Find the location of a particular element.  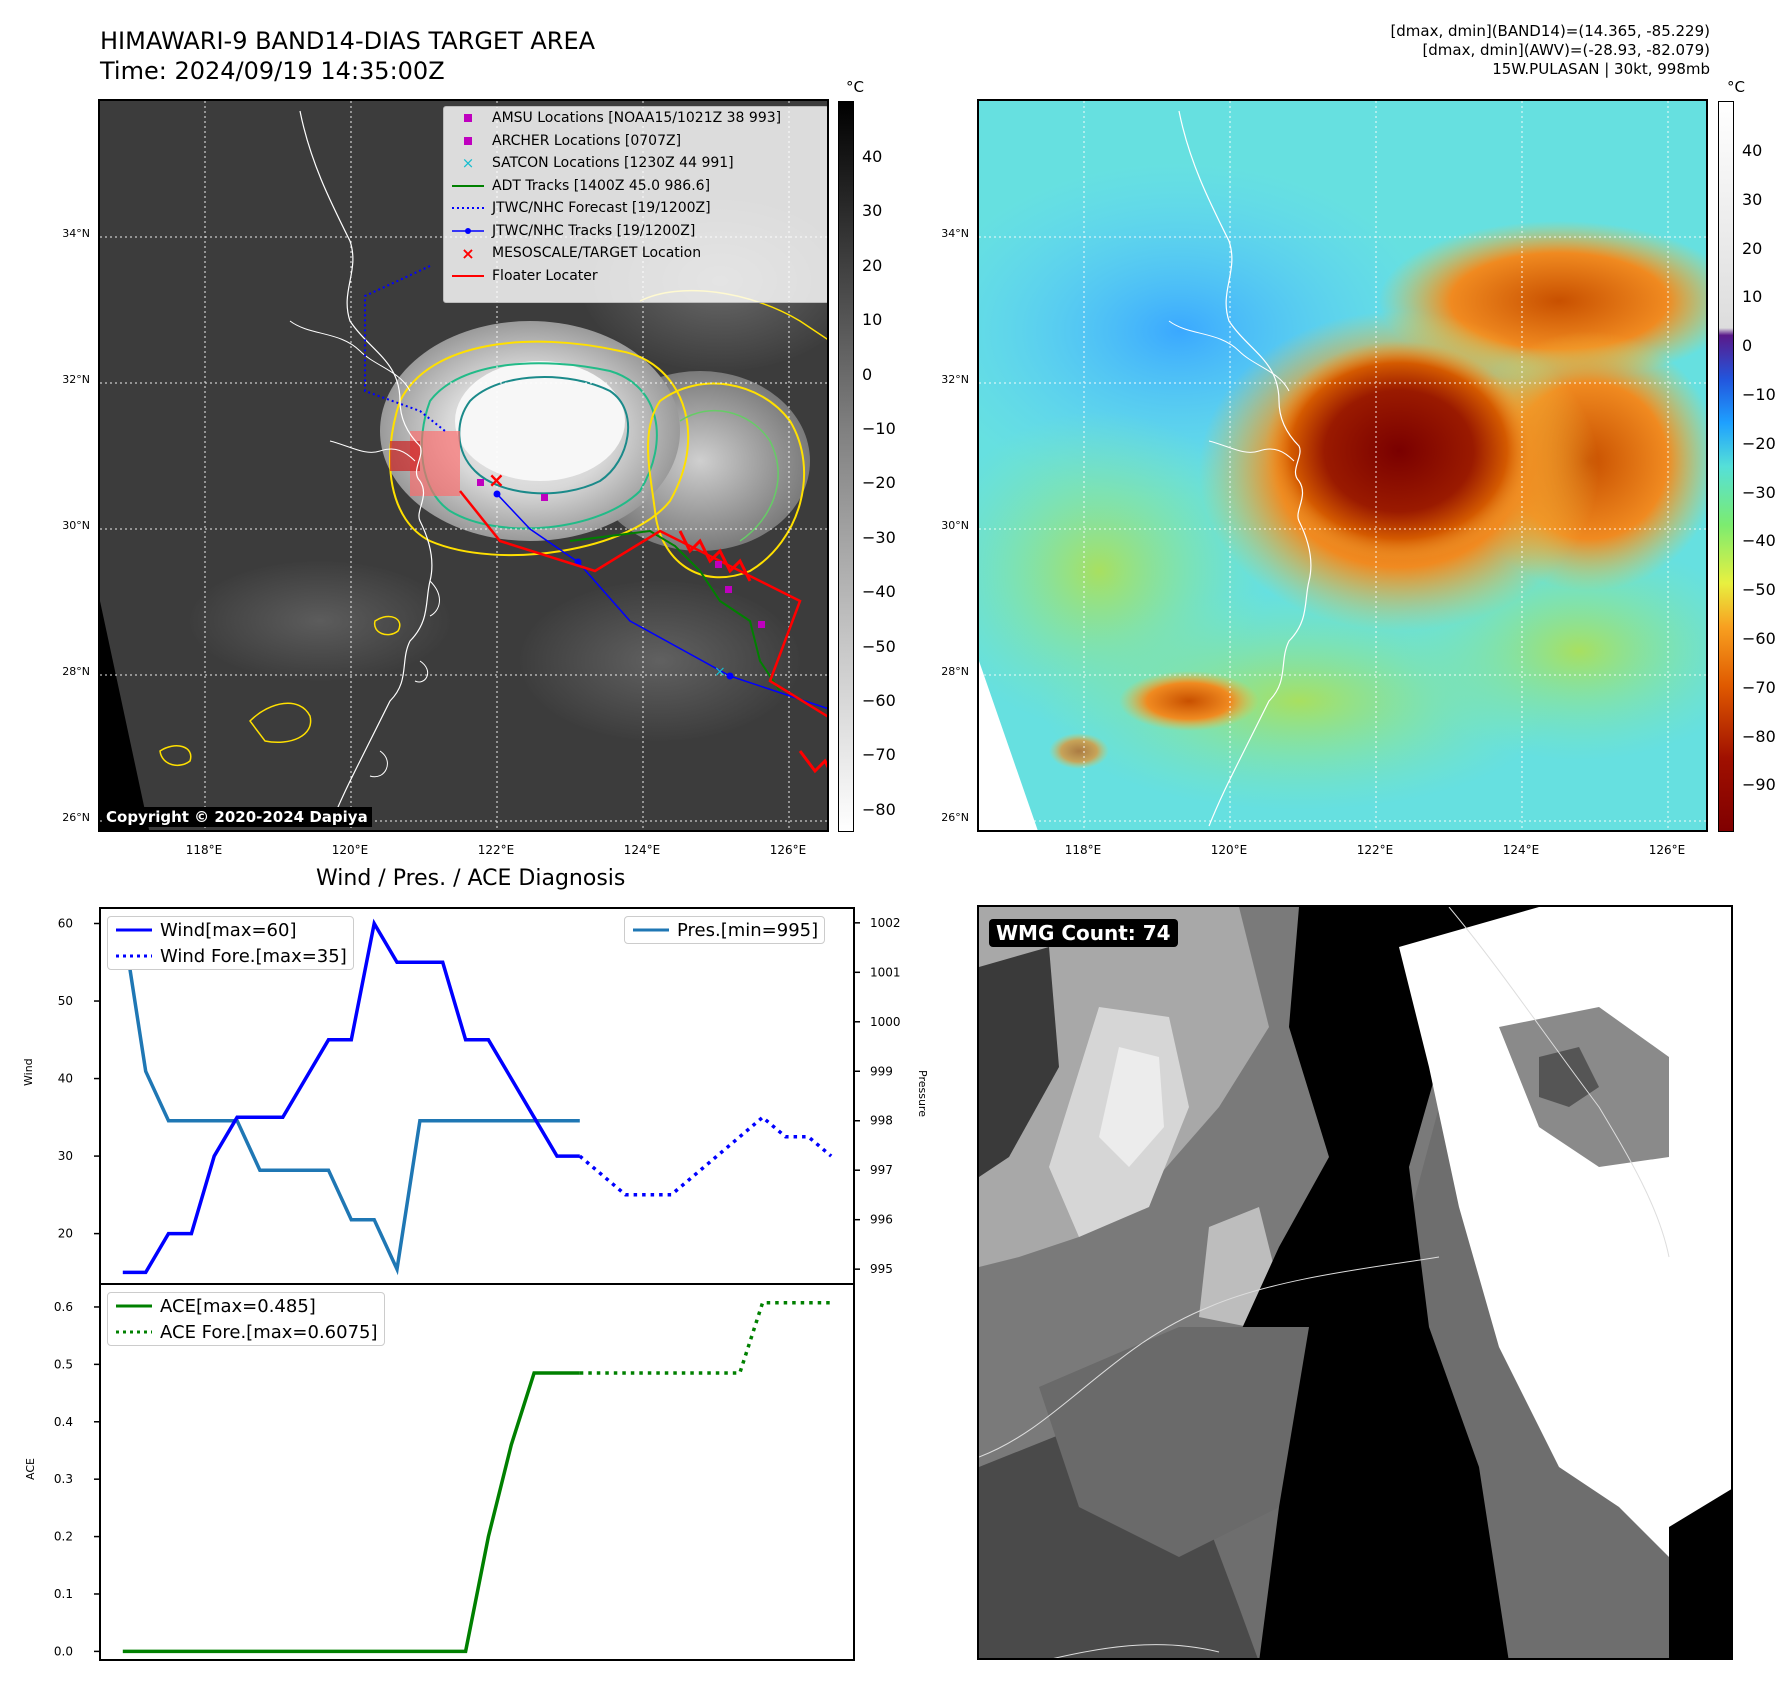

colorbar-left-tick-9: −50 is located at coordinates (879, 646).